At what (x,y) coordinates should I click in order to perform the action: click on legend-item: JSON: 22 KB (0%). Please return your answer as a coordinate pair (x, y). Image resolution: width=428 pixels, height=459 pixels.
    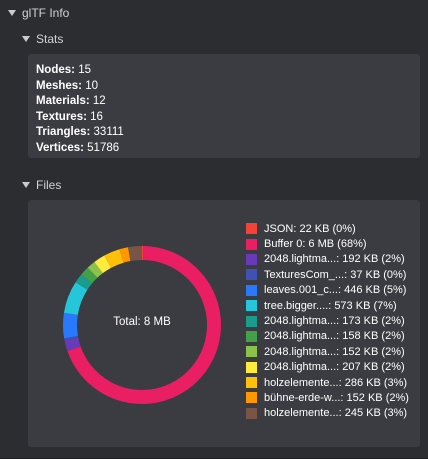
    Looking at the image, I should click on (327, 228).